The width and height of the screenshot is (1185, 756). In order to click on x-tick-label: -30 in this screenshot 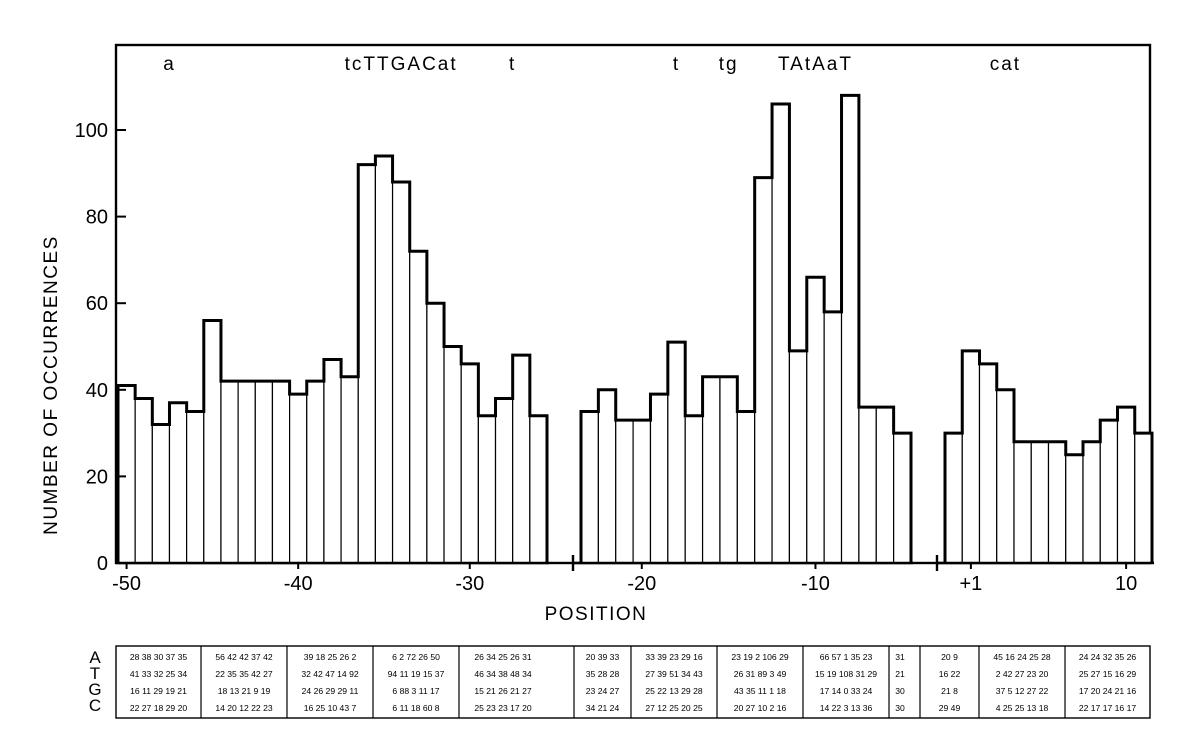, I will do `click(469, 584)`.